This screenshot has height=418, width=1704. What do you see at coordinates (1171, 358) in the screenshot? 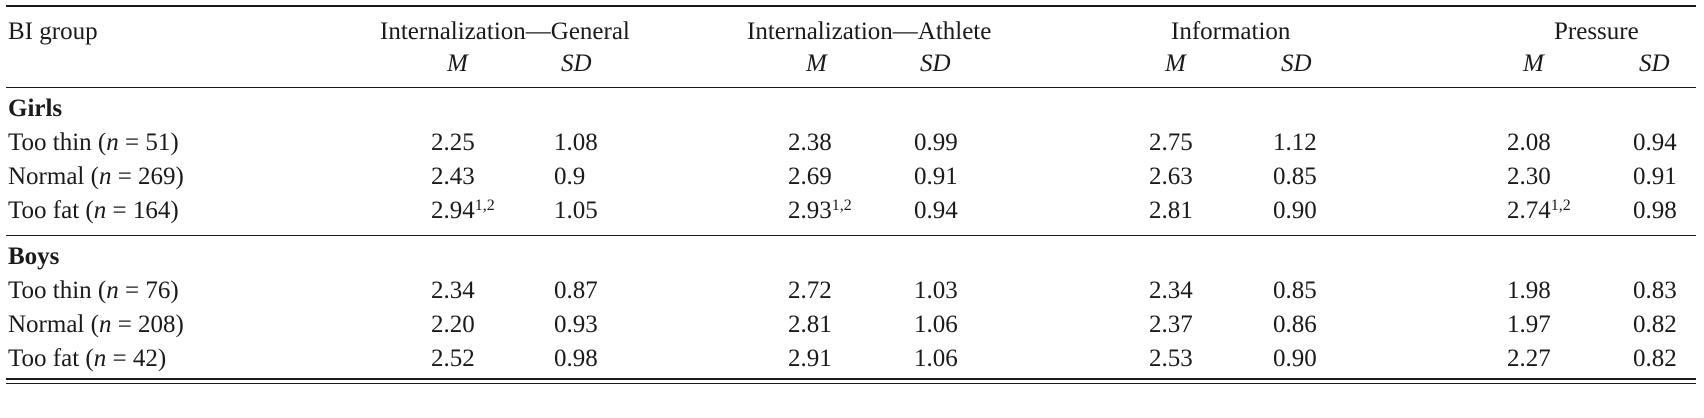
I see `cell-in-m: 2.53` at bounding box center [1171, 358].